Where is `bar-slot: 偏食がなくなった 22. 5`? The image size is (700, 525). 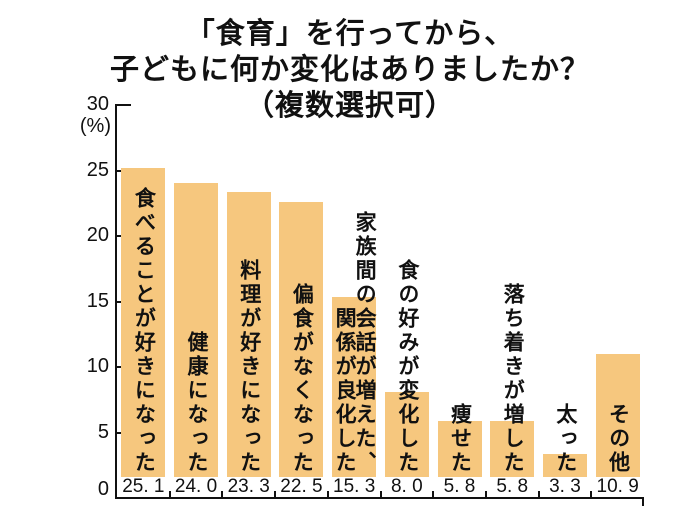
bar-slot: 偏食がなくなった 22. 5 is located at coordinates (301, 300).